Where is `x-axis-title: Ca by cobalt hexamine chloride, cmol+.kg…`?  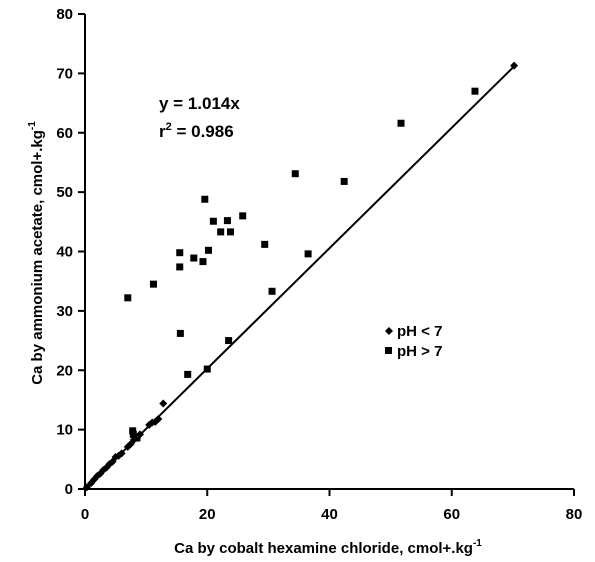 x-axis-title: Ca by cobalt hexamine chloride, cmol+.kg… is located at coordinates (328, 547).